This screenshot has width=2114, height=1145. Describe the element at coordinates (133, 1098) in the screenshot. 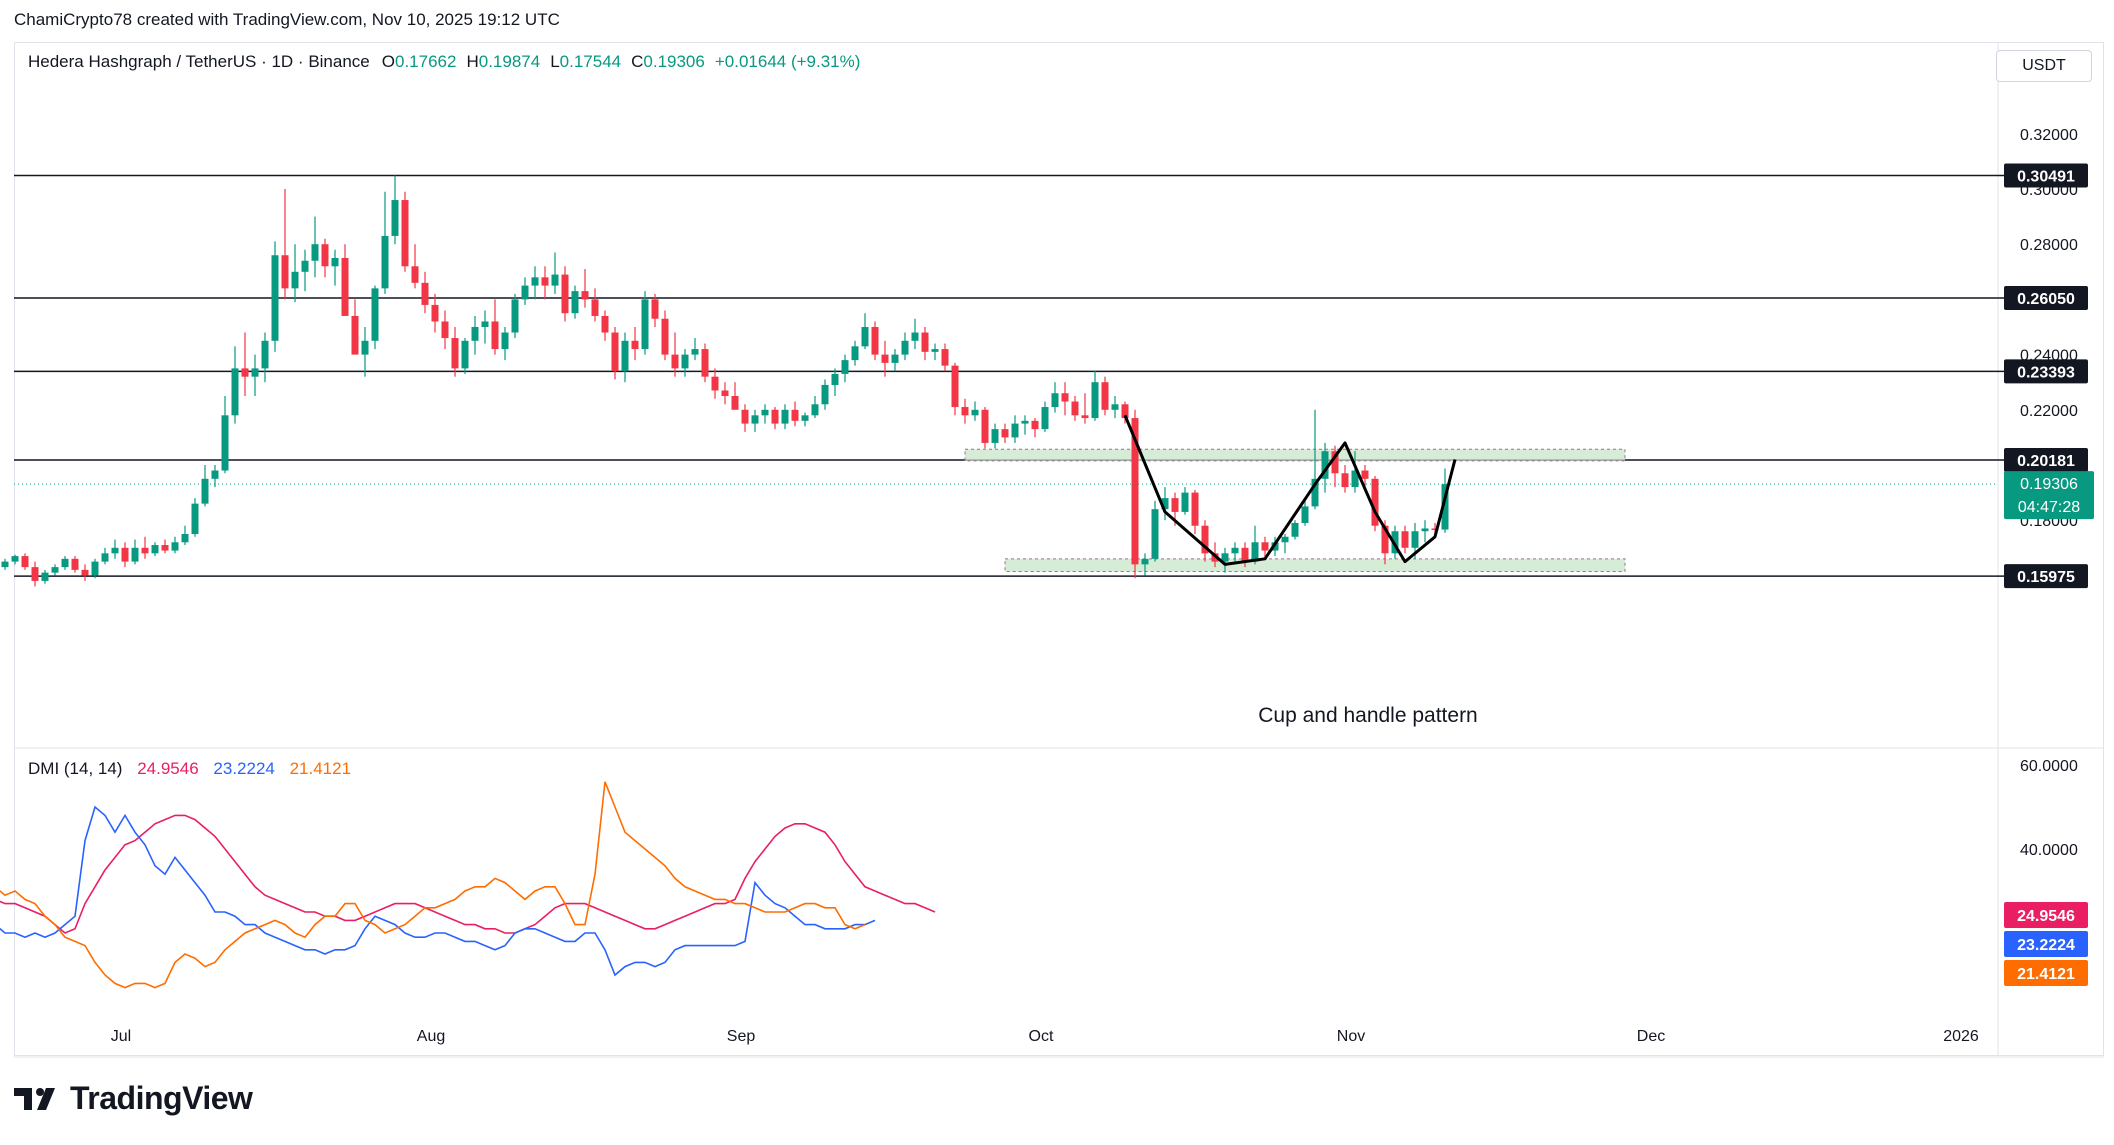

I see `tradingview-logo: TradingView` at that location.